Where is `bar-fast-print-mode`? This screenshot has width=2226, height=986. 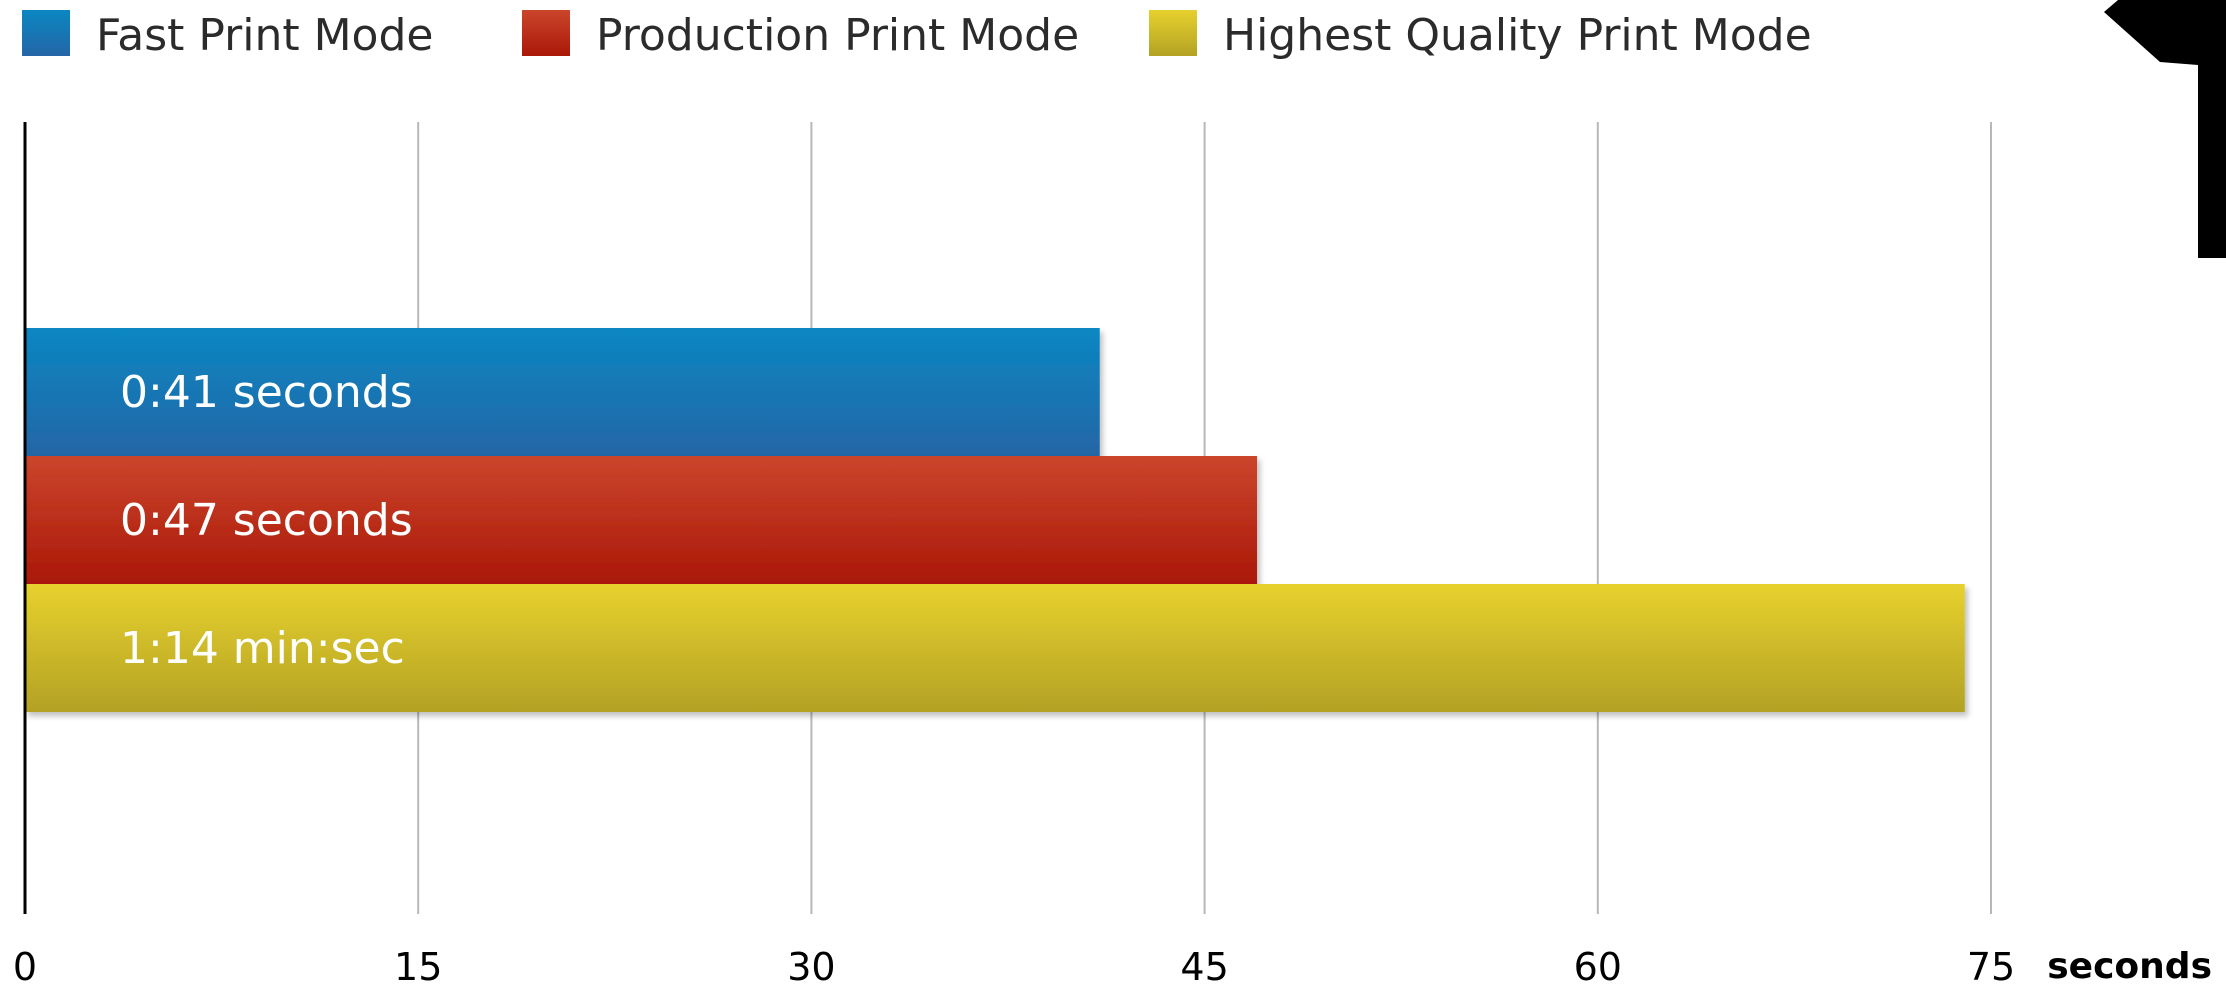 bar-fast-print-mode is located at coordinates (562, 392).